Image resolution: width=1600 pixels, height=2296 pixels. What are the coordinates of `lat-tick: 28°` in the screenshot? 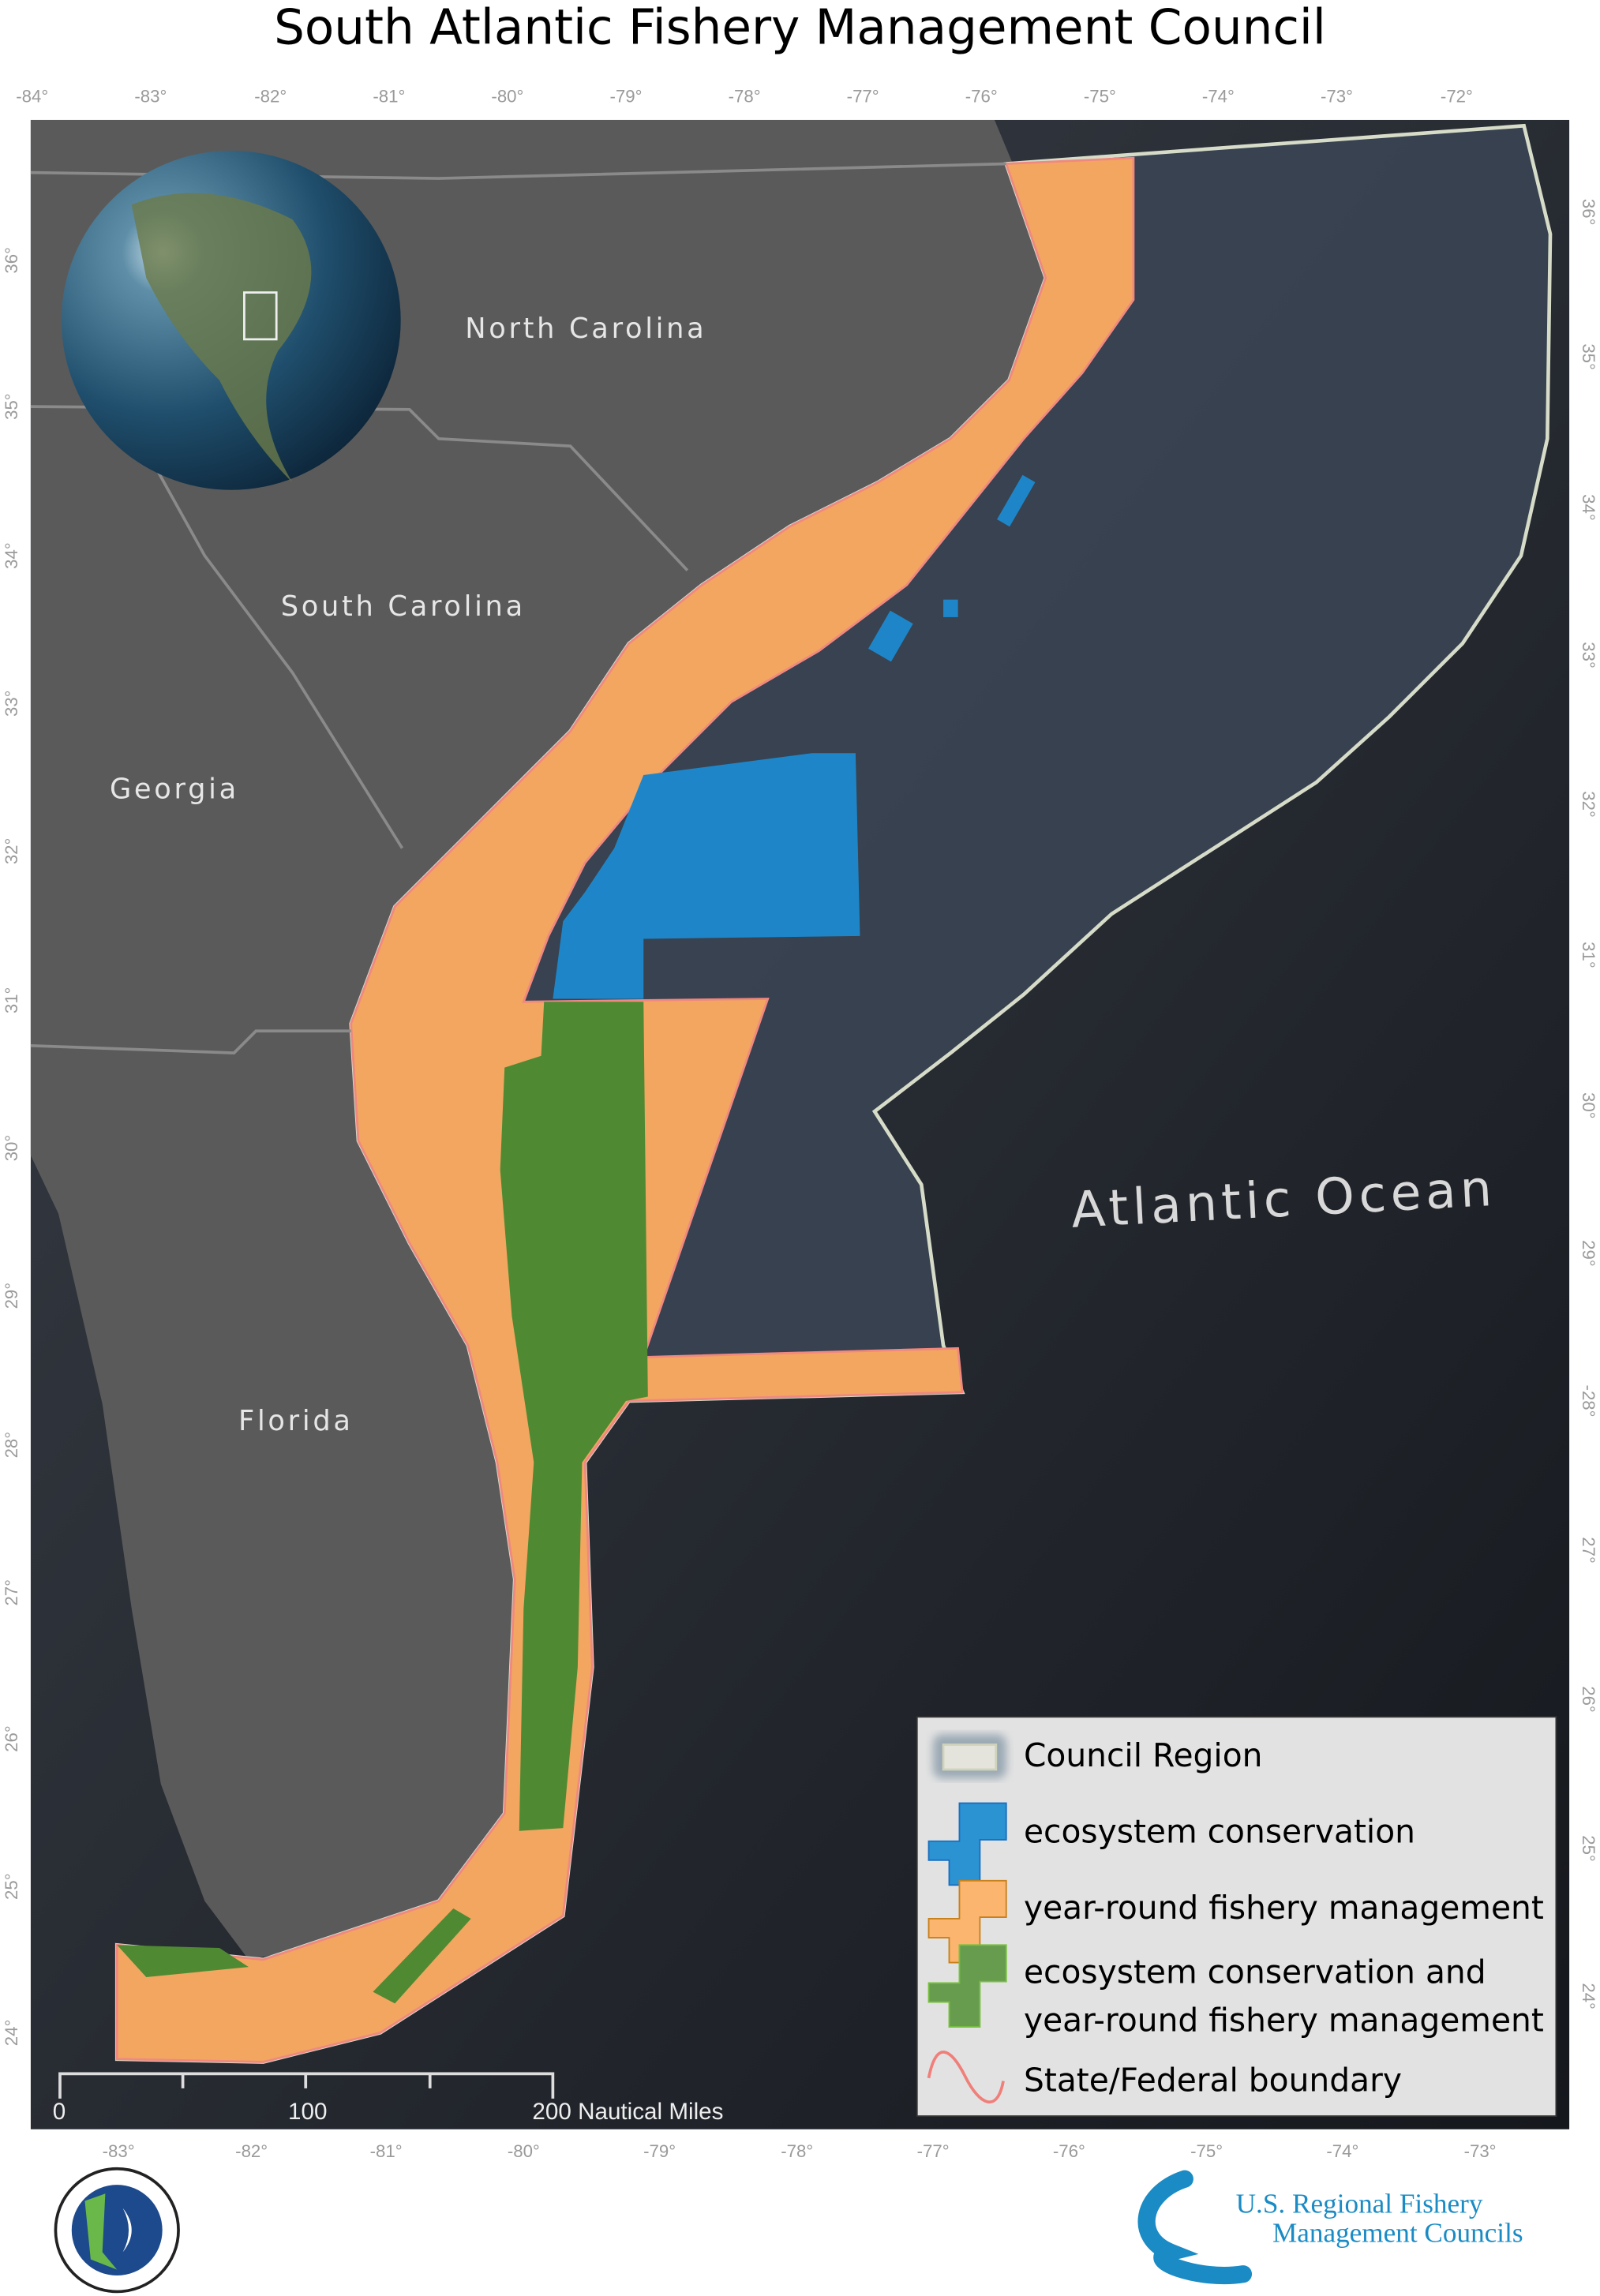 It's located at (11, 1445).